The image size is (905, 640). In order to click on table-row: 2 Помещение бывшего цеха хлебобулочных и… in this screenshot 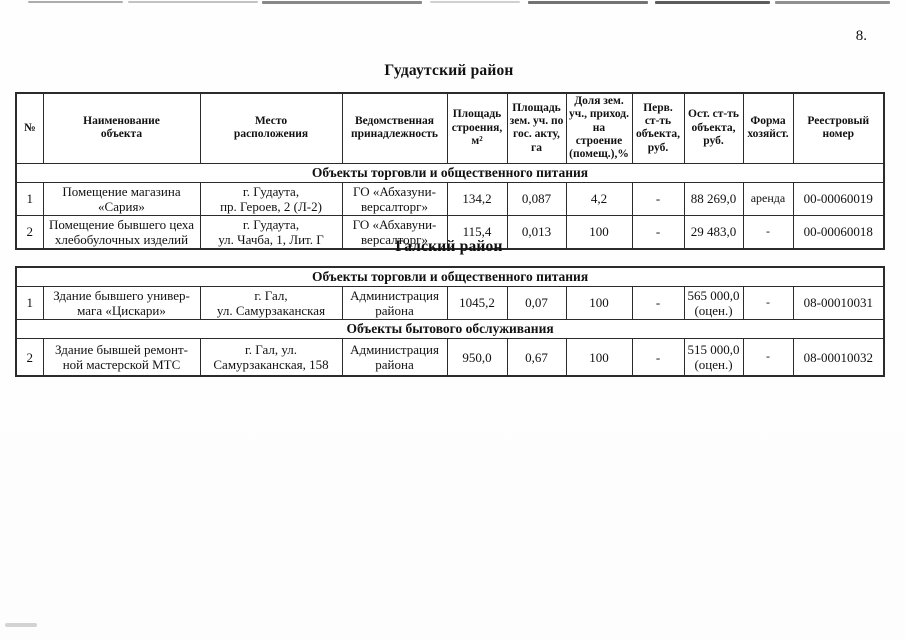, I will do `click(450, 232)`.